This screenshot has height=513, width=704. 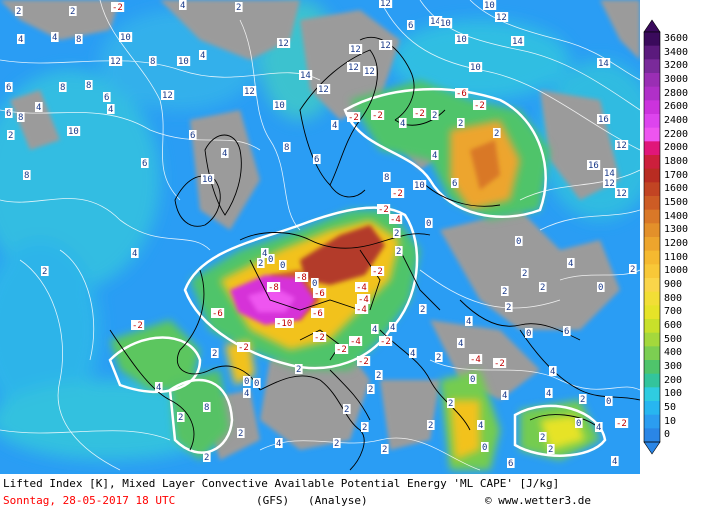 I want to click on legend-level-label: 2200, so click(x=676, y=134).